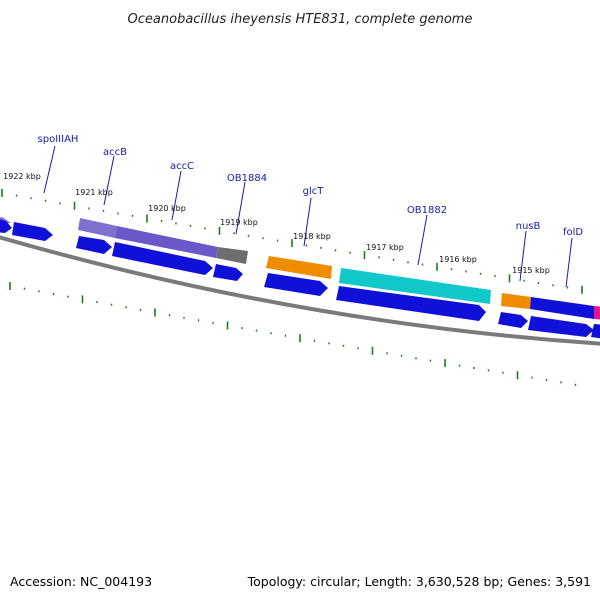 The height and width of the screenshot is (600, 600). I want to click on kbp-label: 1922 kbp, so click(22, 176).